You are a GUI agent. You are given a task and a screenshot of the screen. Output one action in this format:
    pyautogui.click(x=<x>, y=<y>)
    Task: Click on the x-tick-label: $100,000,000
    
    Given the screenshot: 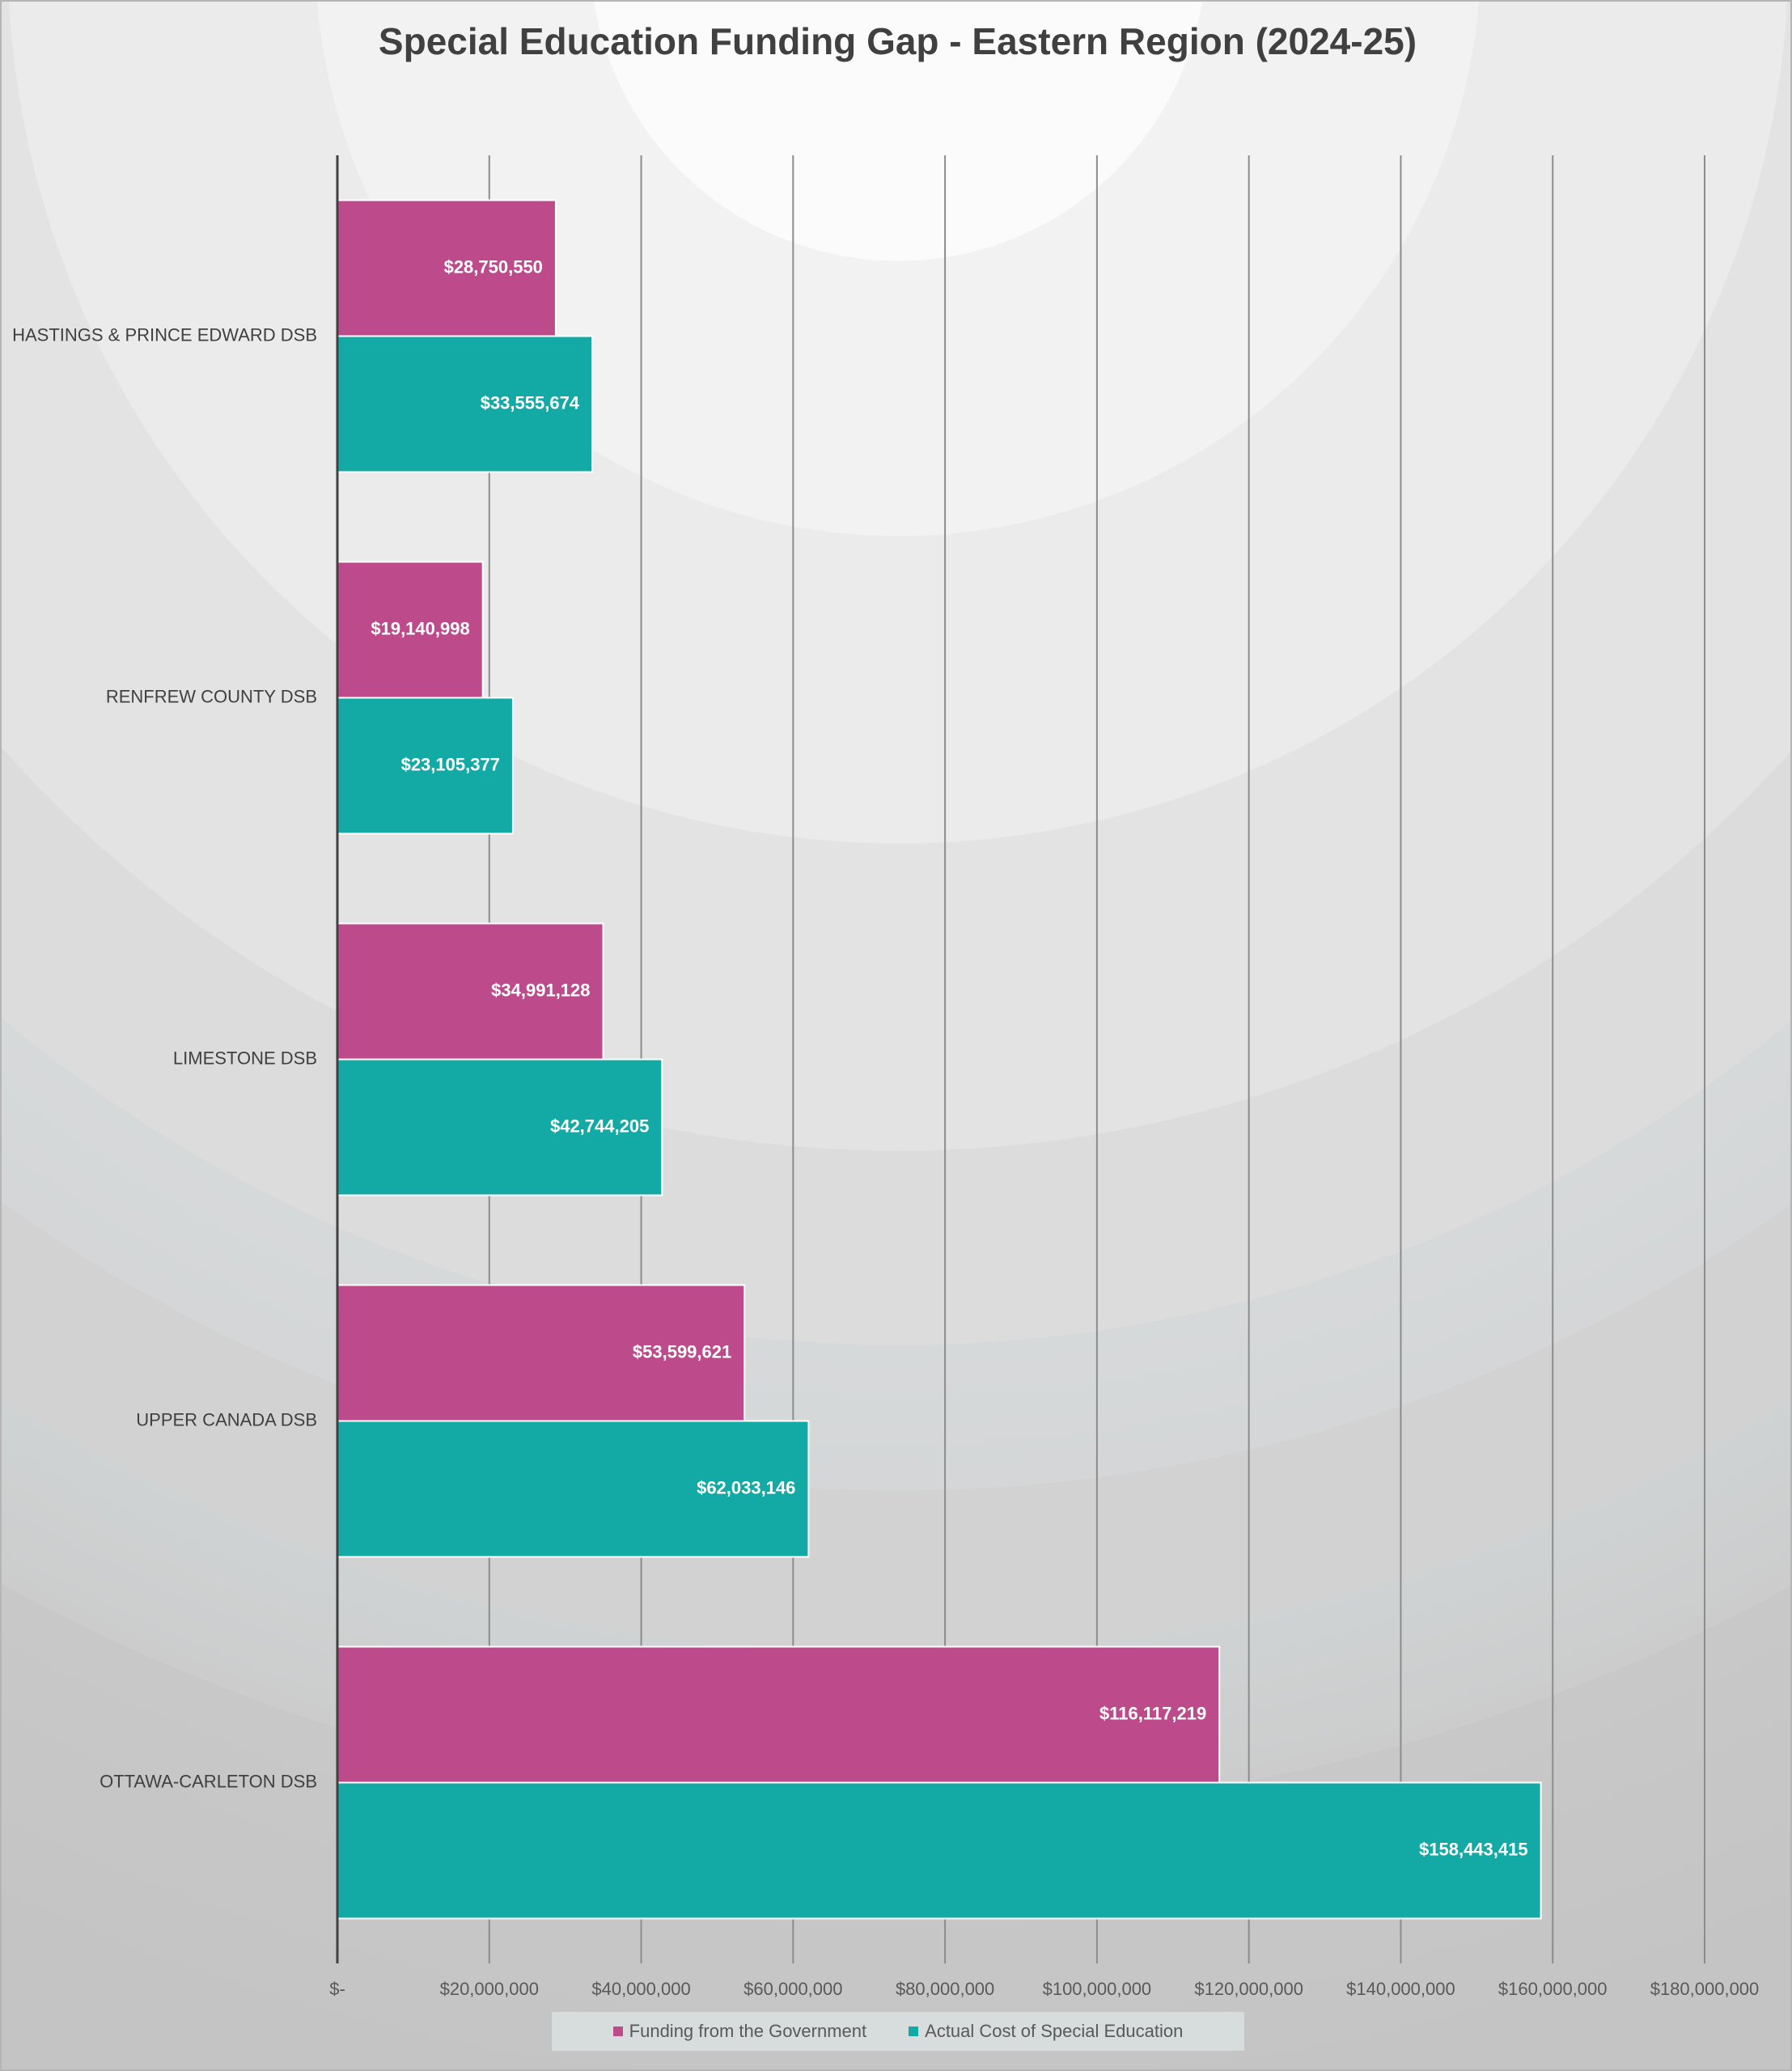 What is the action you would take?
    pyautogui.click(x=1097, y=1989)
    